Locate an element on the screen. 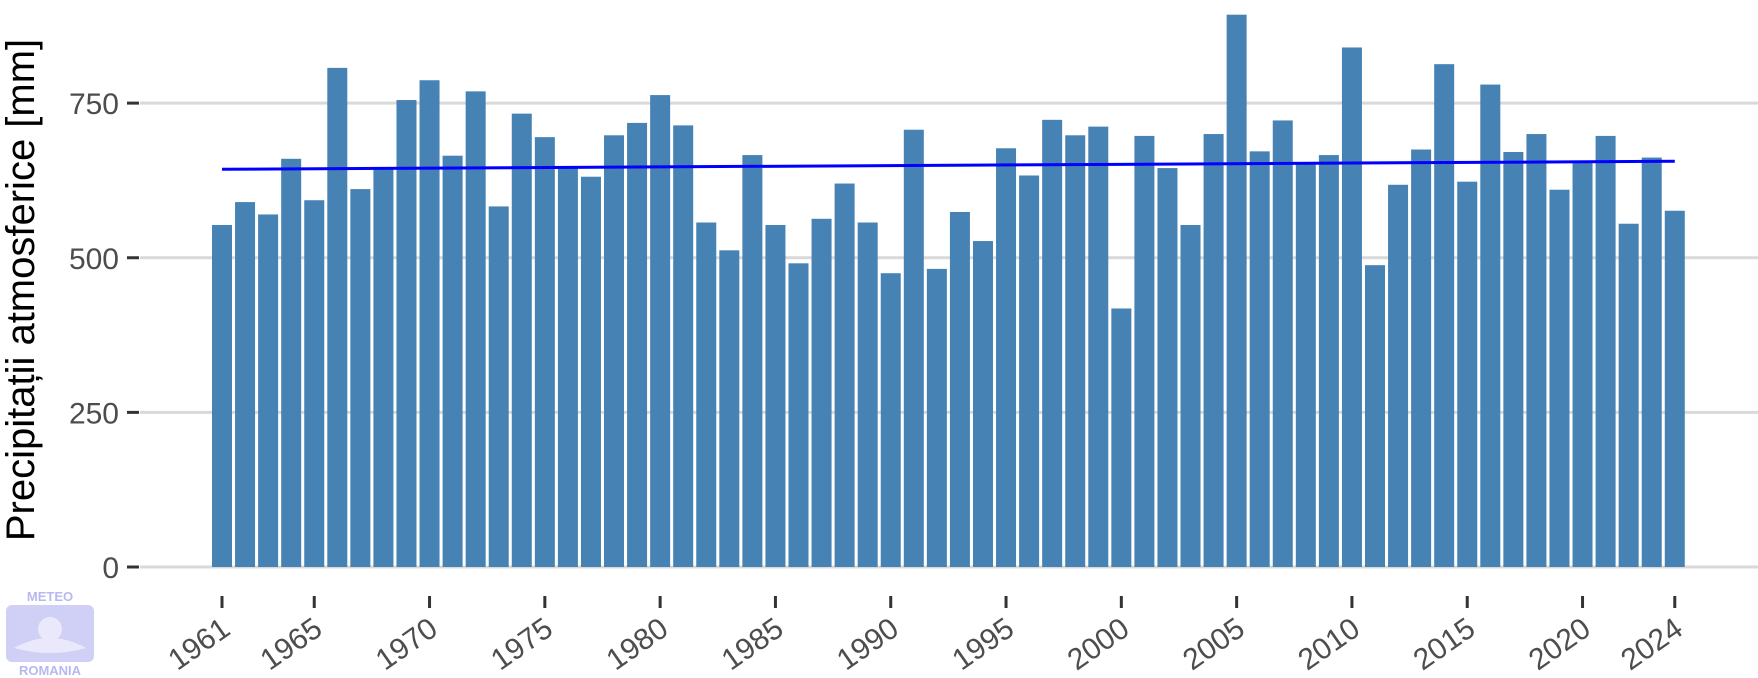 Image resolution: width=1758 pixels, height=678 pixels. bar-1989 is located at coordinates (867, 395).